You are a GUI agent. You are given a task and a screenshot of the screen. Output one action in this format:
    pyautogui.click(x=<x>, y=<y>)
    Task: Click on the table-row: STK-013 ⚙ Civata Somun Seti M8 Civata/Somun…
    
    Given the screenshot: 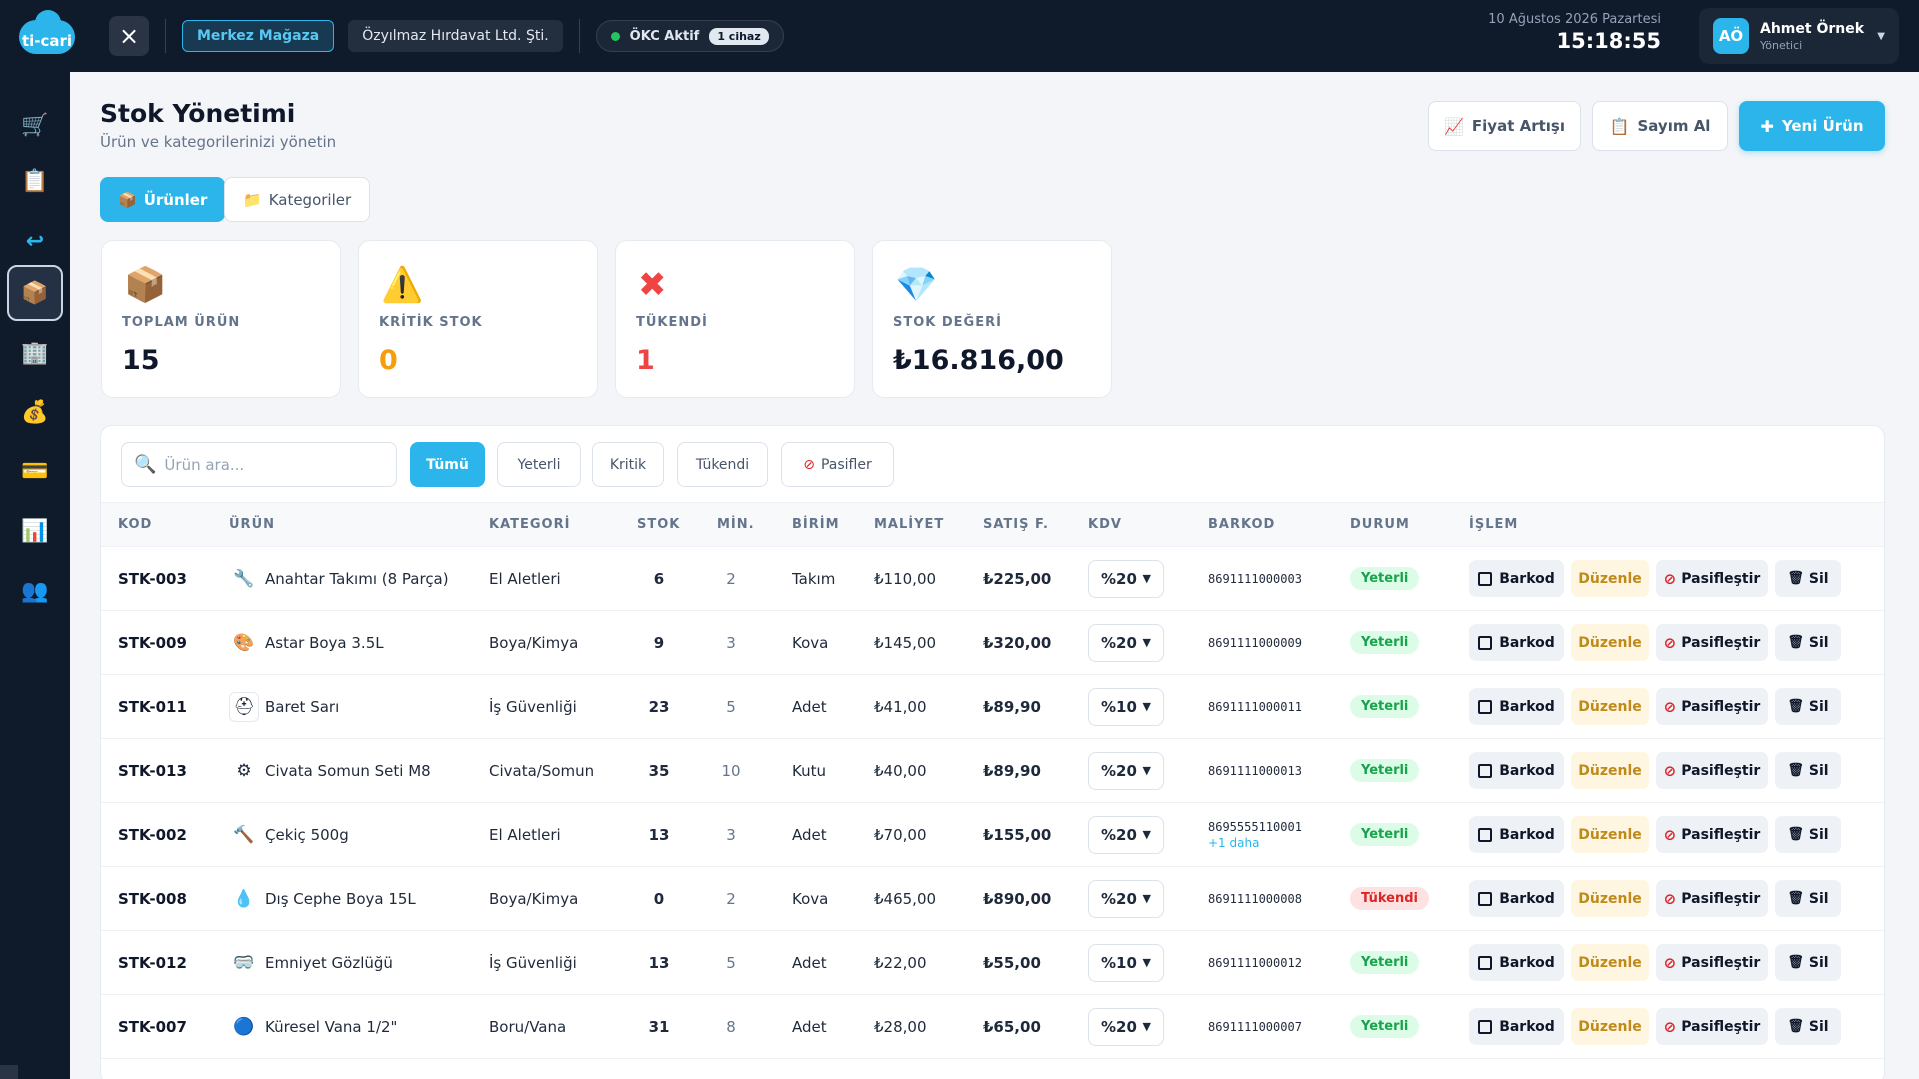 What is the action you would take?
    pyautogui.click(x=992, y=771)
    